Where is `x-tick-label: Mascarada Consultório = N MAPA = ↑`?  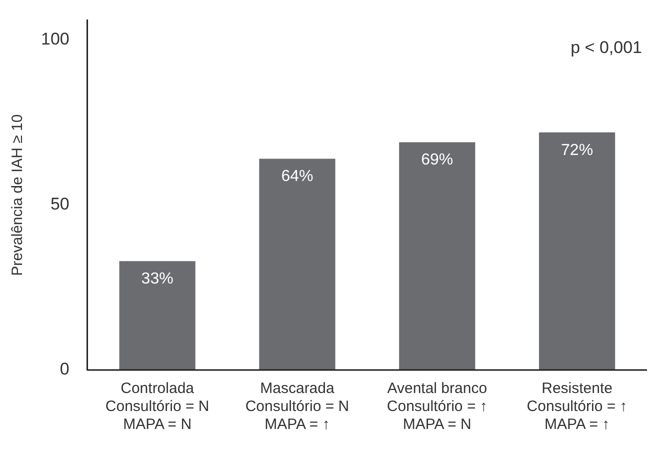
x-tick-label: Mascarada Consultório = N MAPA = ↑ is located at coordinates (297, 407).